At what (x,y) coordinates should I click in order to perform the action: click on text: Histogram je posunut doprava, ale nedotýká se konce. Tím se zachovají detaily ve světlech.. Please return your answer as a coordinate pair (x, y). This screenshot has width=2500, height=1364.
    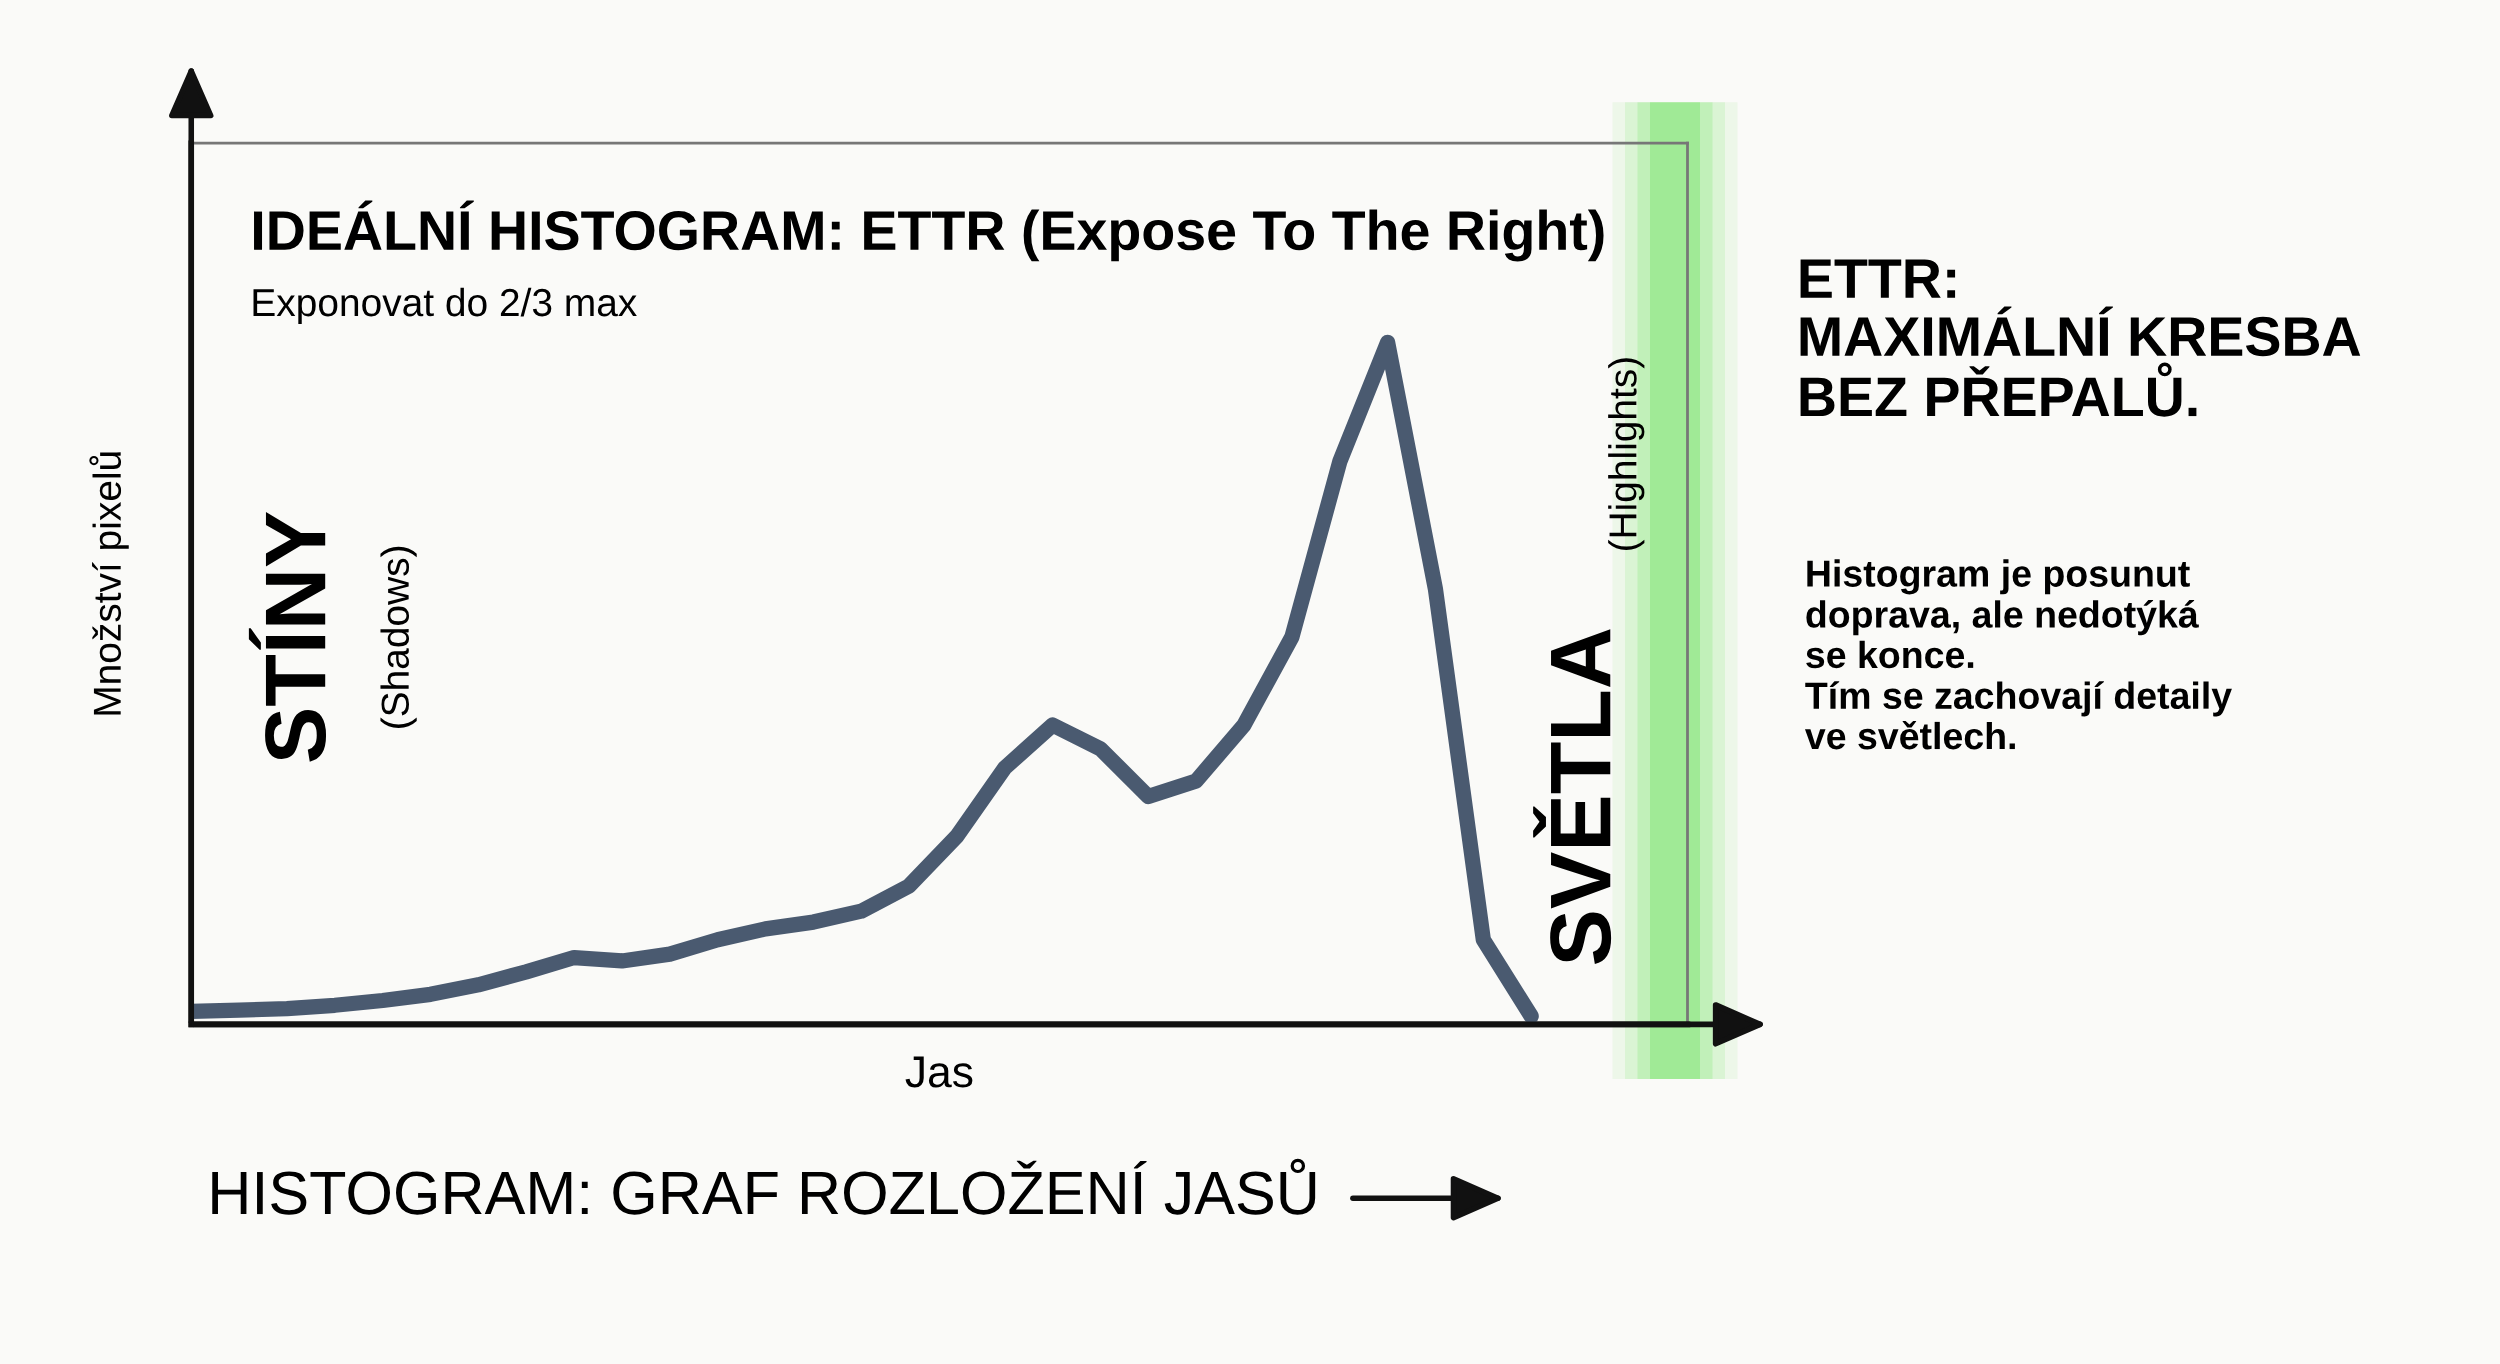
    Looking at the image, I should click on (2018, 654).